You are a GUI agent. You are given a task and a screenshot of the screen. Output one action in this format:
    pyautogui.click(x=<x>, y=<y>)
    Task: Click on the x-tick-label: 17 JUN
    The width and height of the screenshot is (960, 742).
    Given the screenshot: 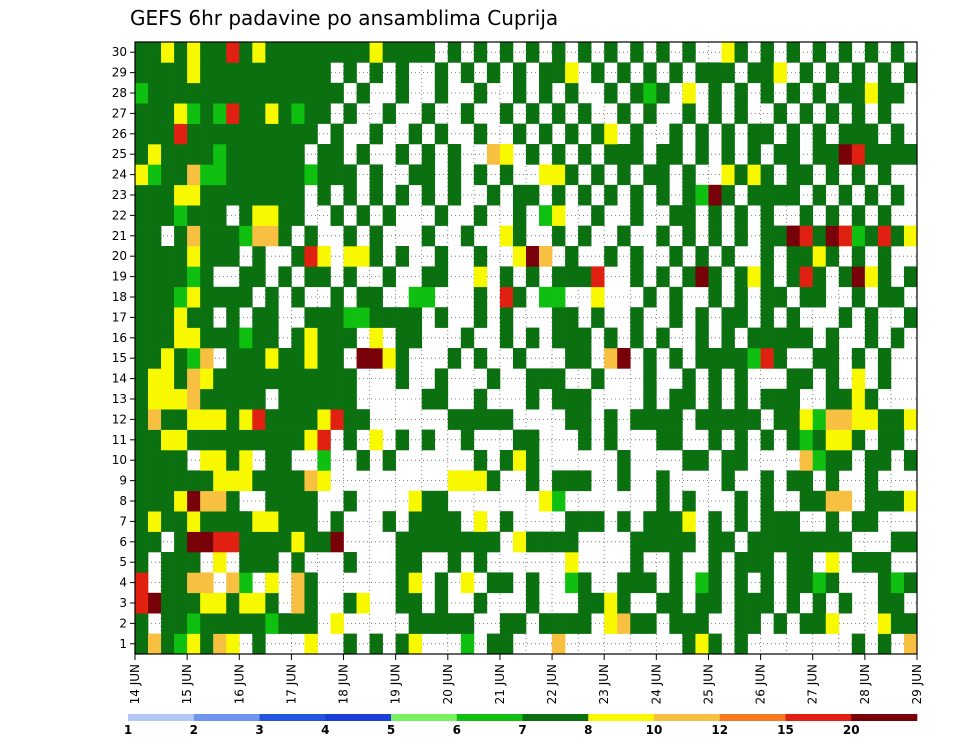 What is the action you would take?
    pyautogui.click(x=291, y=684)
    